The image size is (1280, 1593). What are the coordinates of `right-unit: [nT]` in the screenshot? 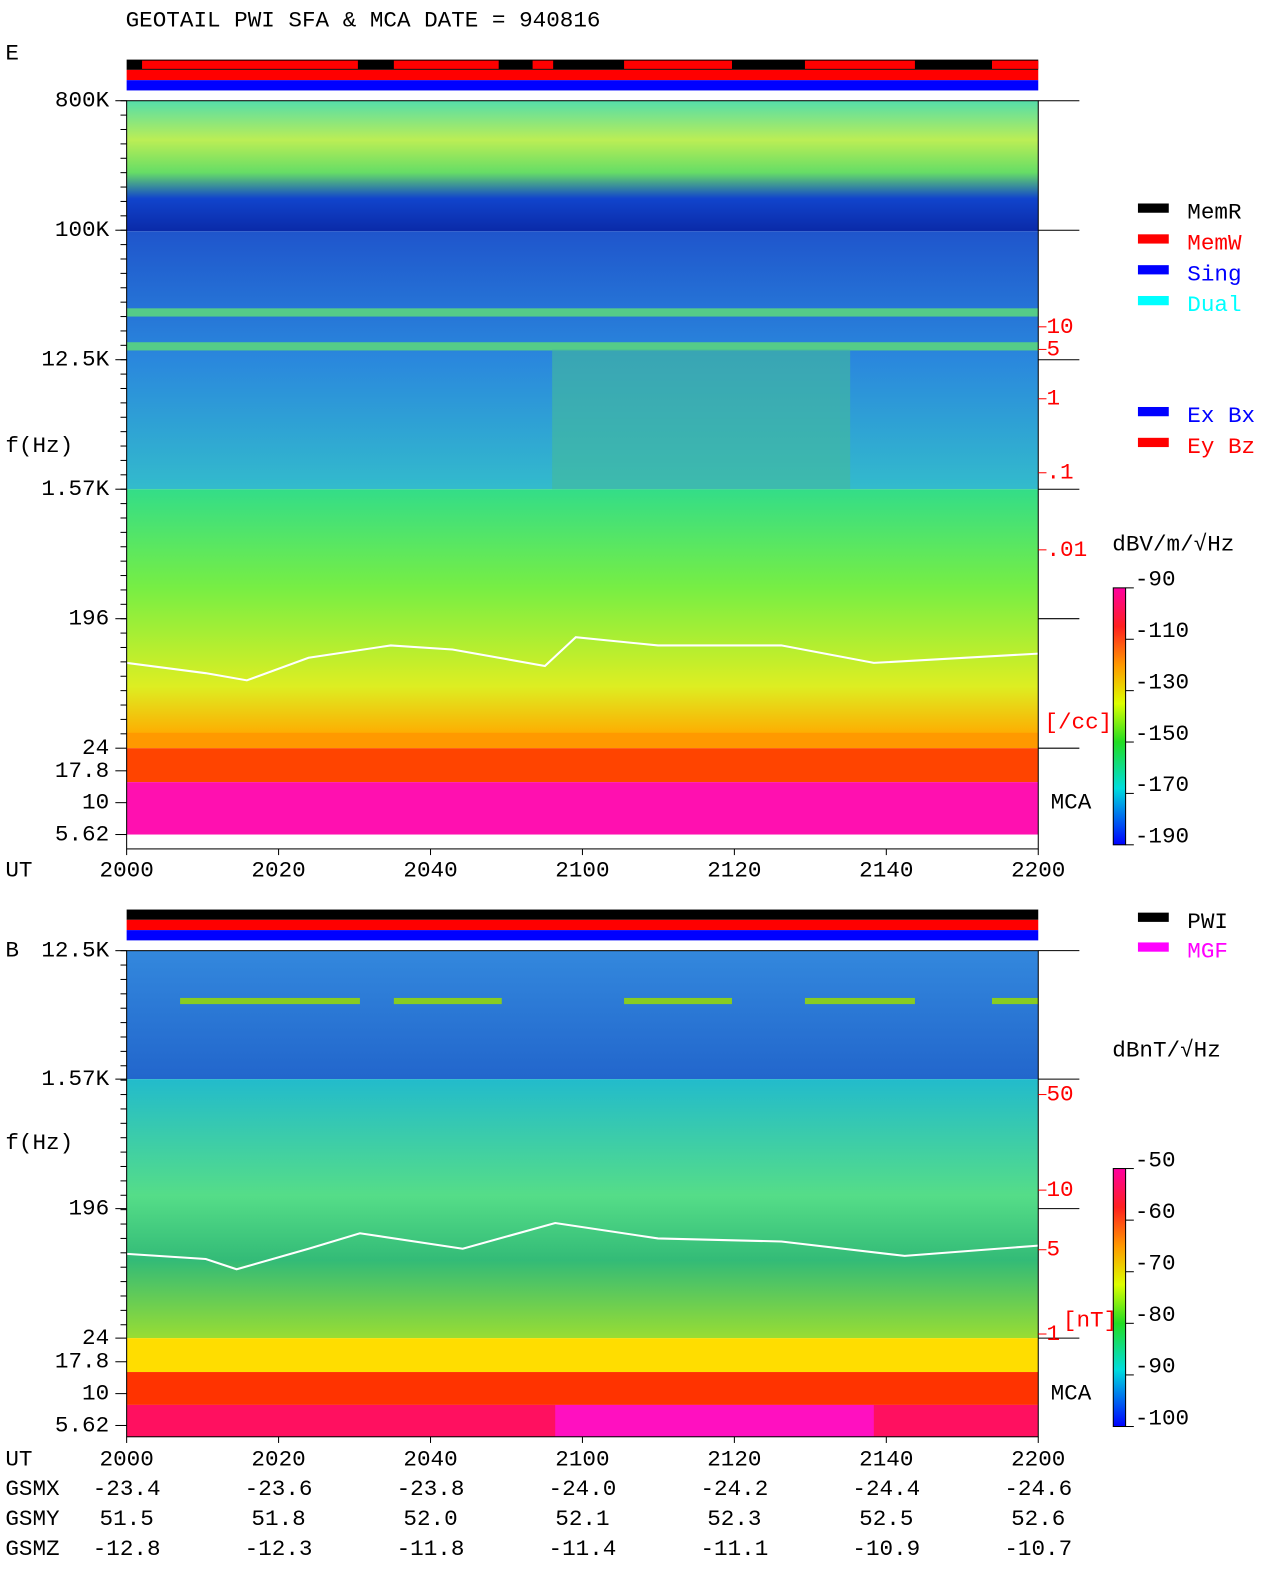 It's located at (1090, 1321).